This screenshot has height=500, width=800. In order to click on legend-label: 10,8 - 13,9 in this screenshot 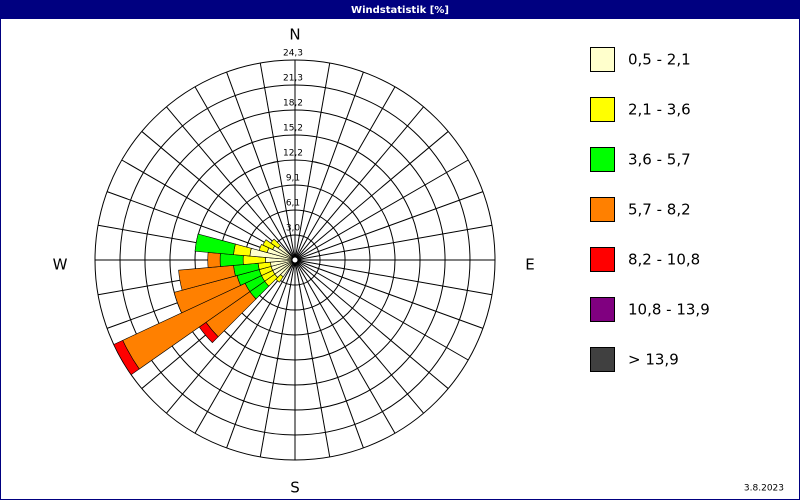, I will do `click(669, 310)`.